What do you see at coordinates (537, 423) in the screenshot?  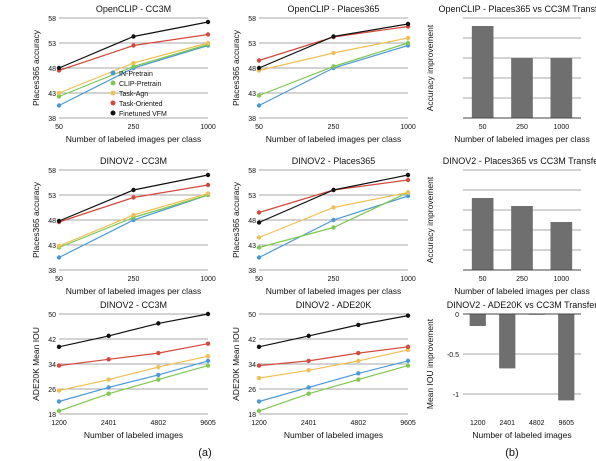 I see `x-tick-label: 4802` at bounding box center [537, 423].